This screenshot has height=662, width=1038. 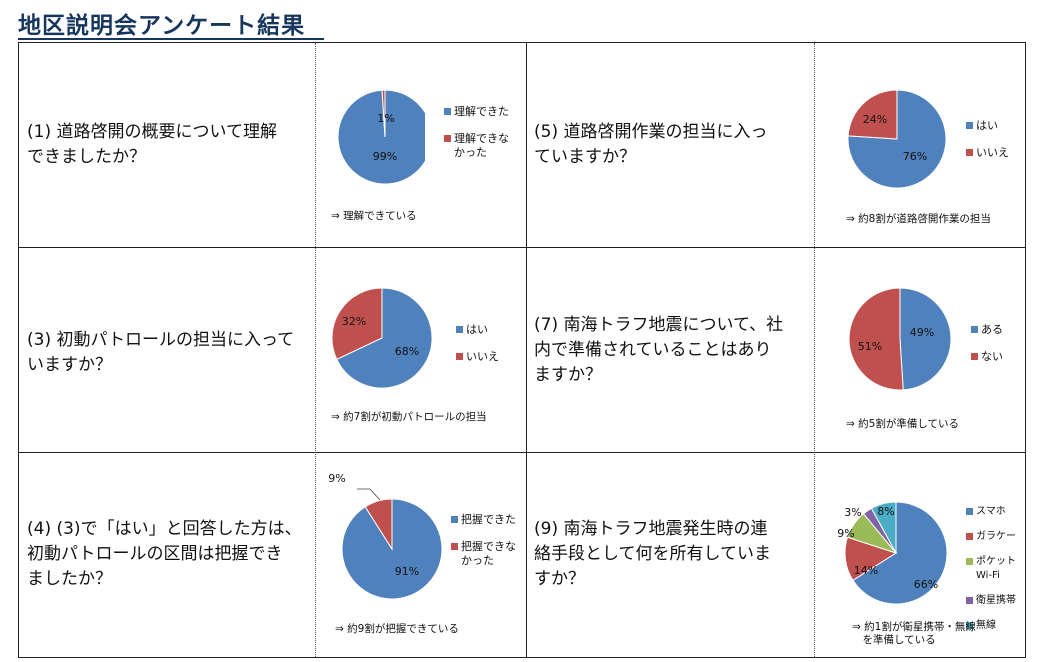 What do you see at coordinates (885, 511) in the screenshot?
I see `data-label: 8%` at bounding box center [885, 511].